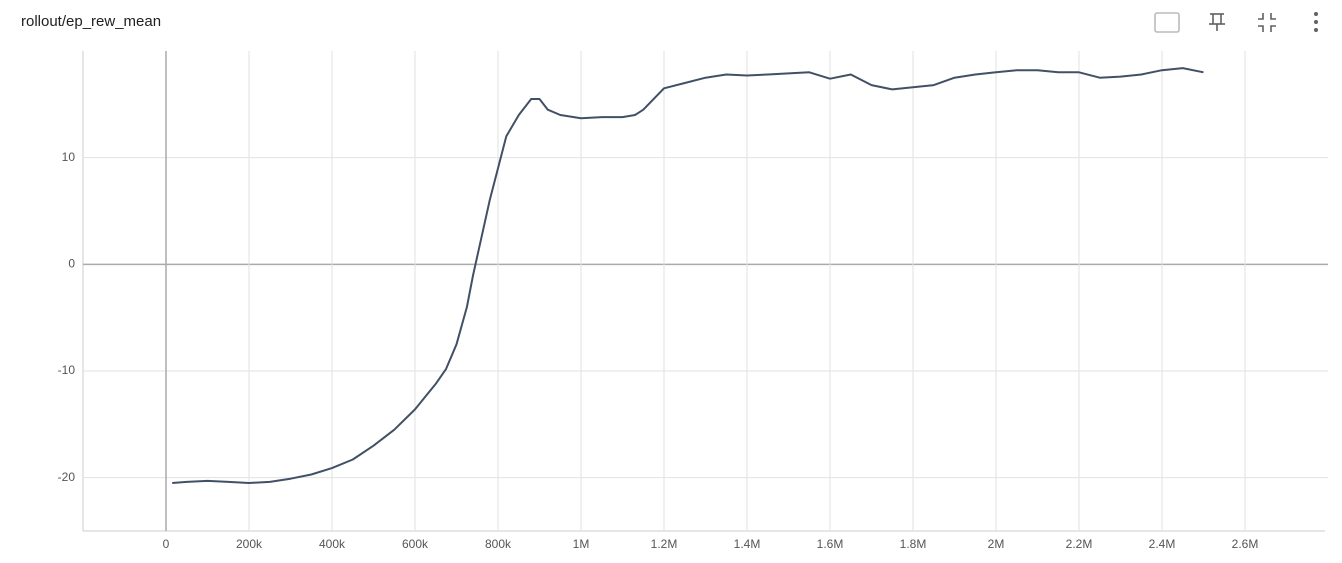  I want to click on collapse-icon, so click(1267, 22).